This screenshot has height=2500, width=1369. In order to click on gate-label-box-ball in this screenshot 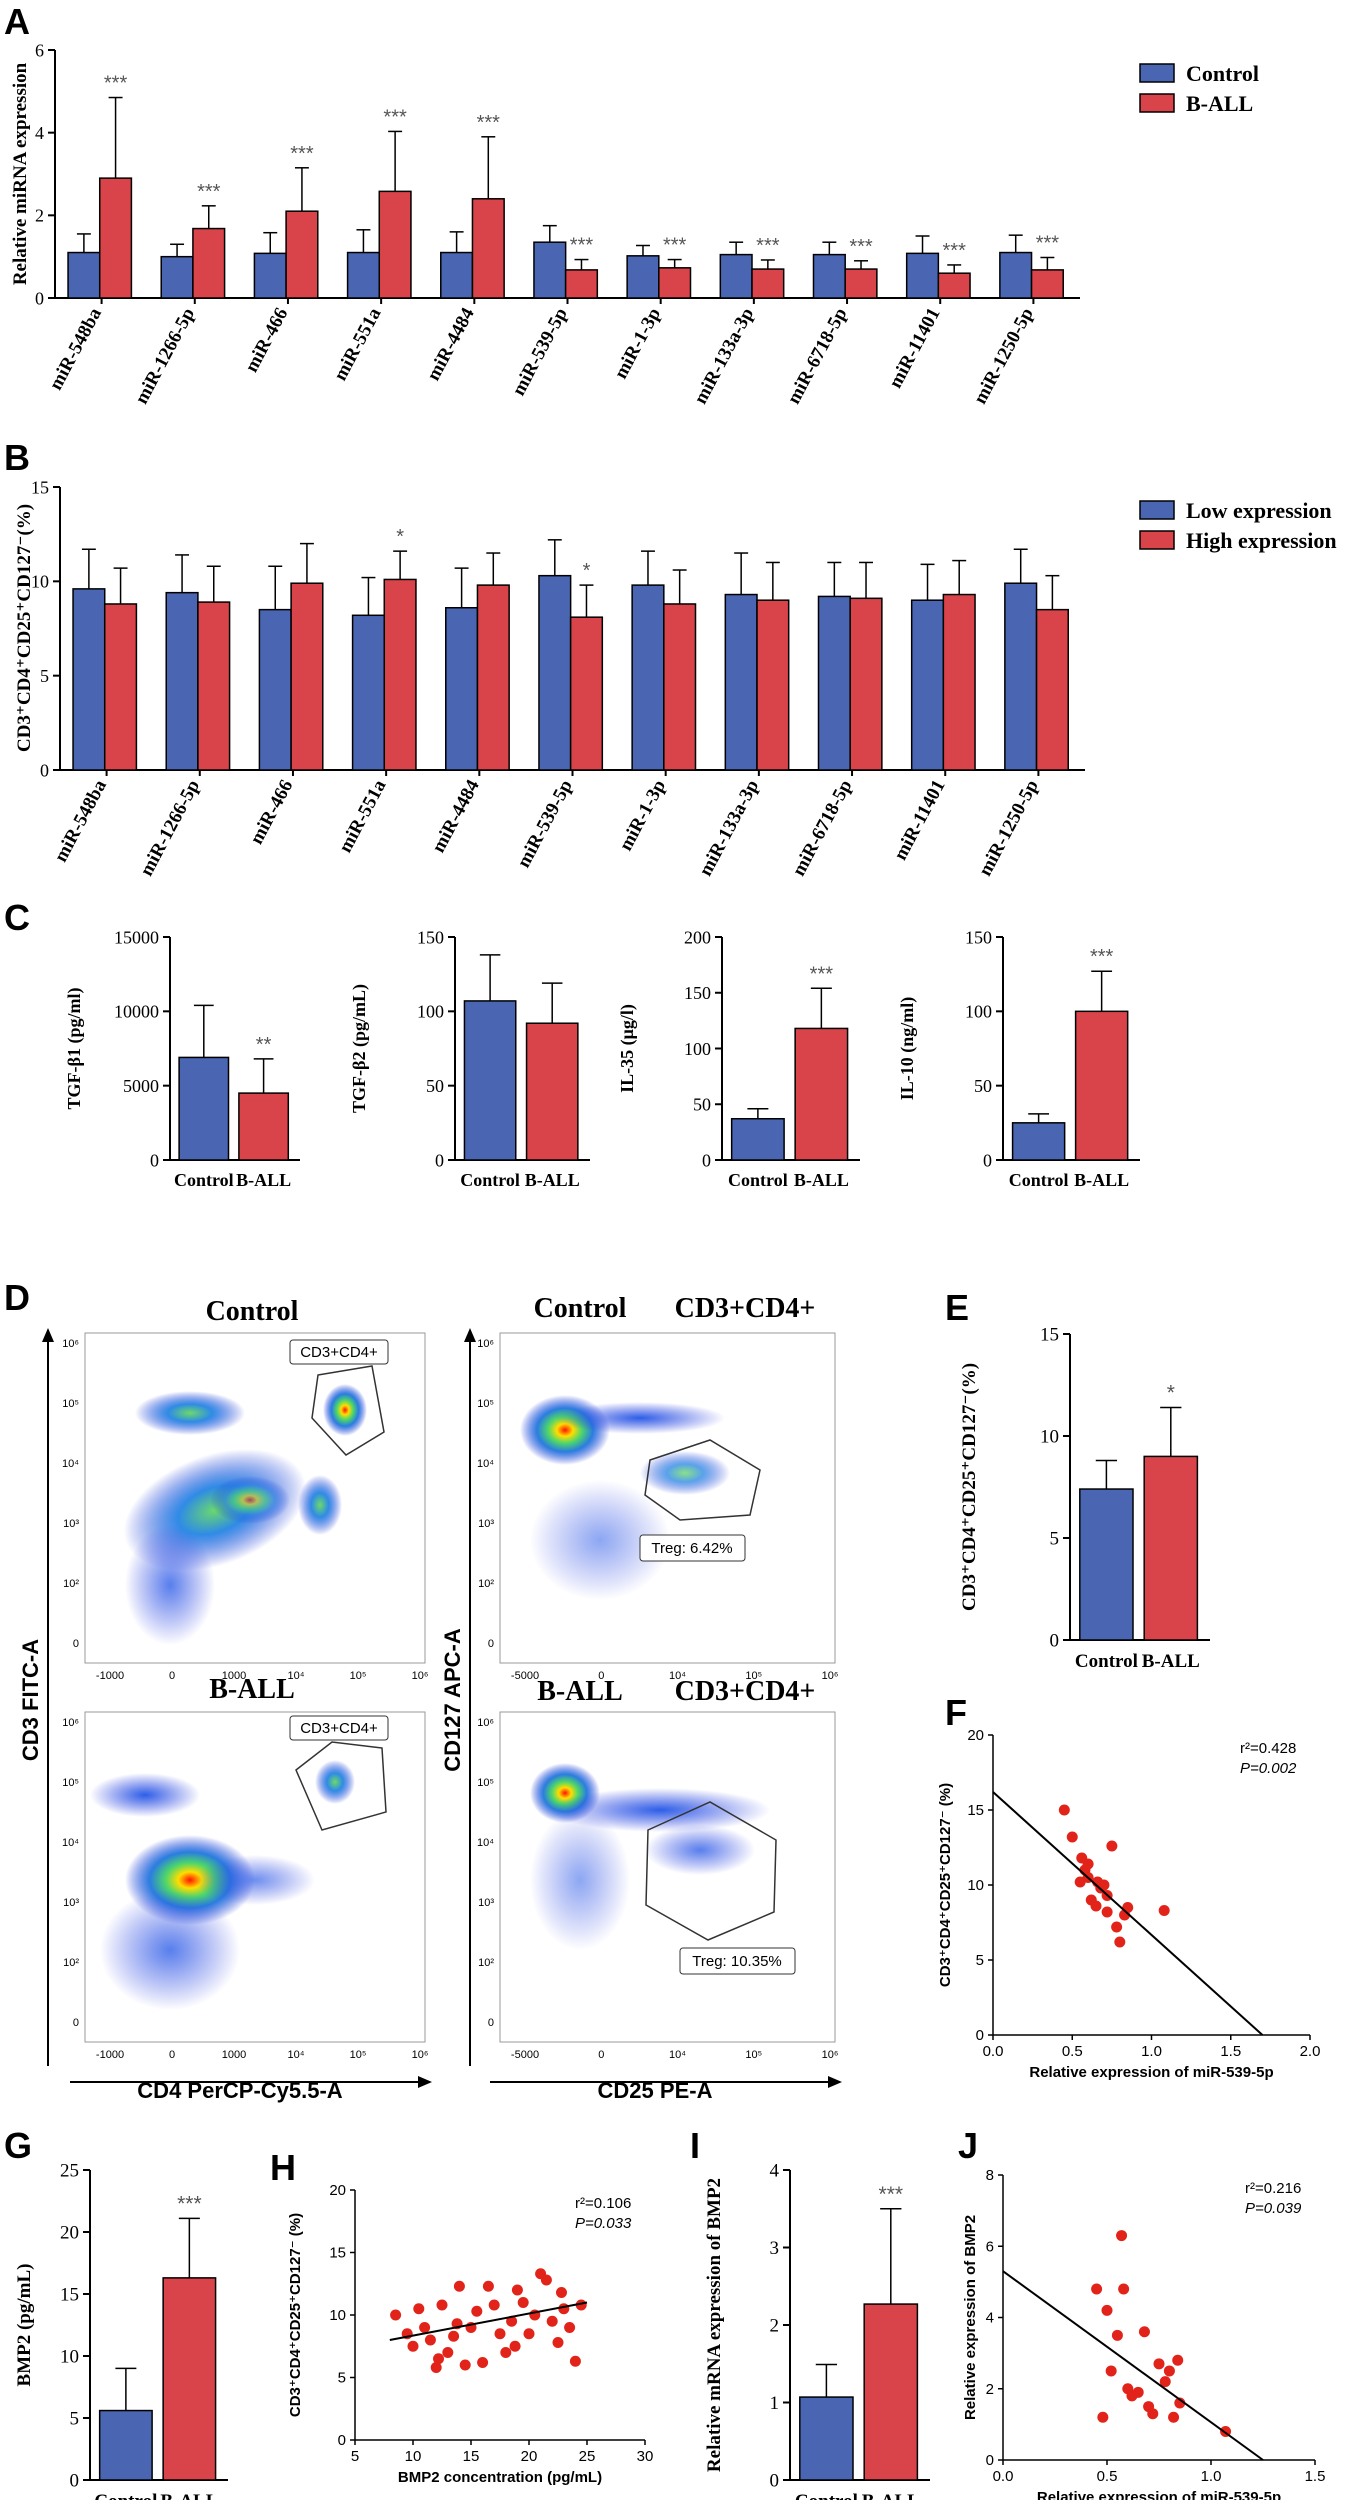, I will do `click(339, 1728)`.